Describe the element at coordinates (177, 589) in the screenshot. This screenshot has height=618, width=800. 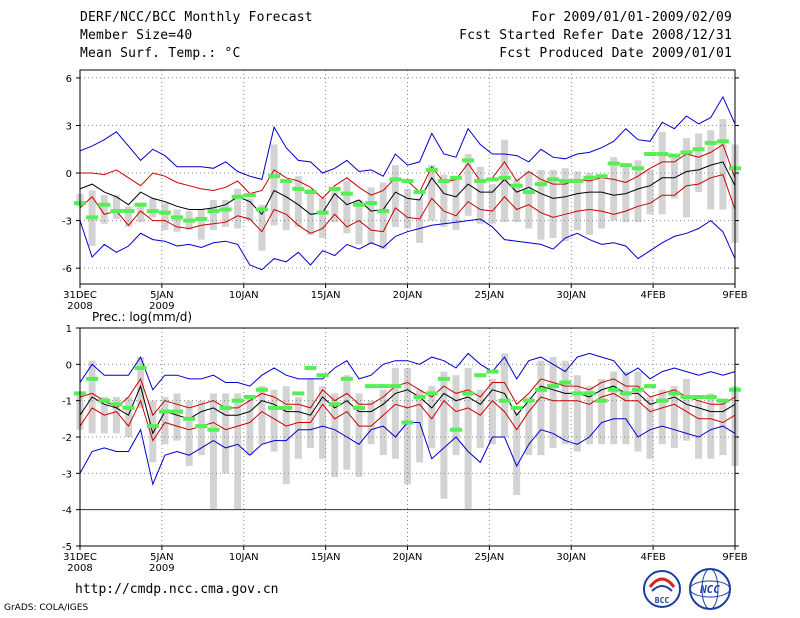
I see `source-url: http://cmdp.ncc.cma.gov.cn` at that location.